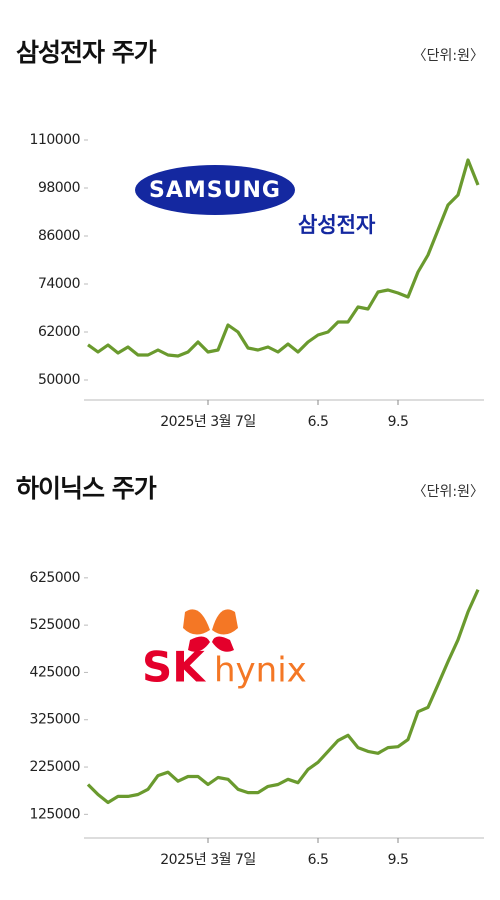  What do you see at coordinates (210, 630) in the screenshot?
I see `logo-butterfly` at bounding box center [210, 630].